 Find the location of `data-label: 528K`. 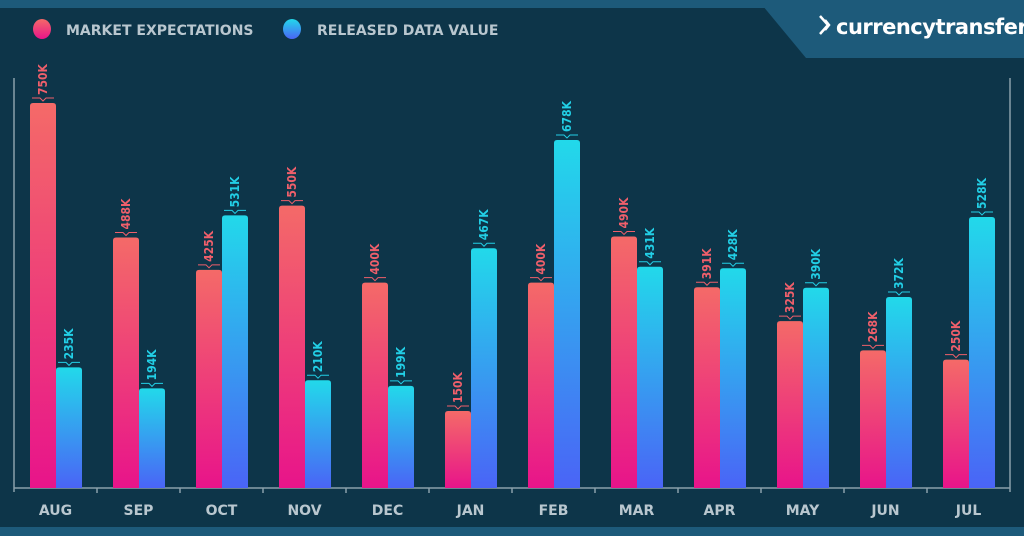

data-label: 528K is located at coordinates (982, 193).